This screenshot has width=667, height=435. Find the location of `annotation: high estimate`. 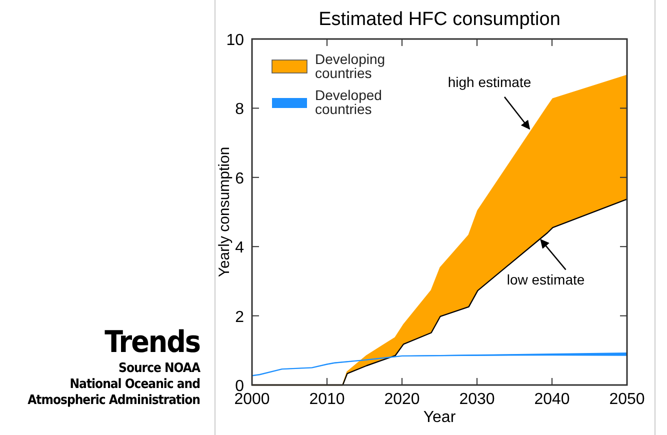

annotation: high estimate is located at coordinates (490, 82).